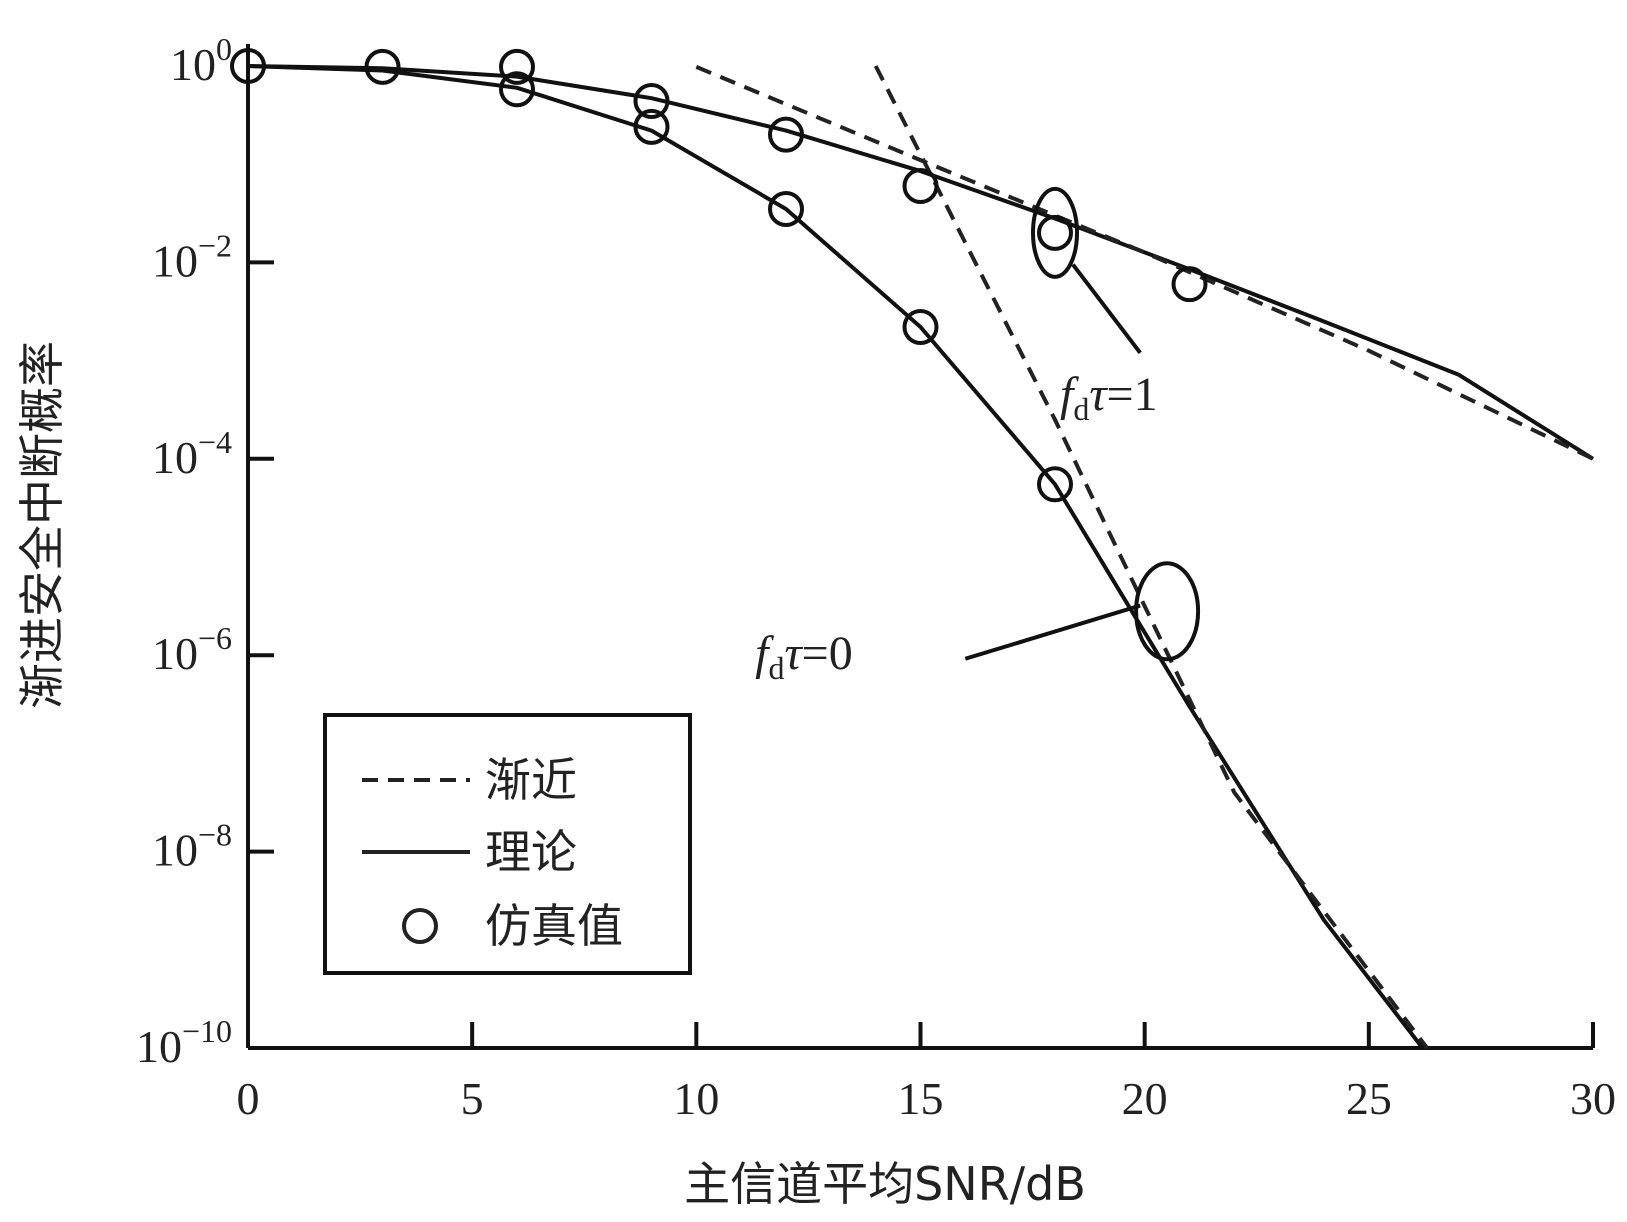  I want to click on x-tick-label: 10, so click(696, 1098).